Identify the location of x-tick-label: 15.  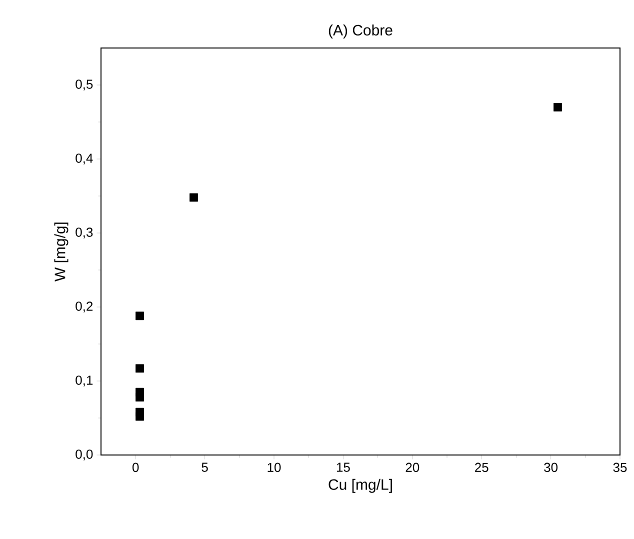
(343, 467).